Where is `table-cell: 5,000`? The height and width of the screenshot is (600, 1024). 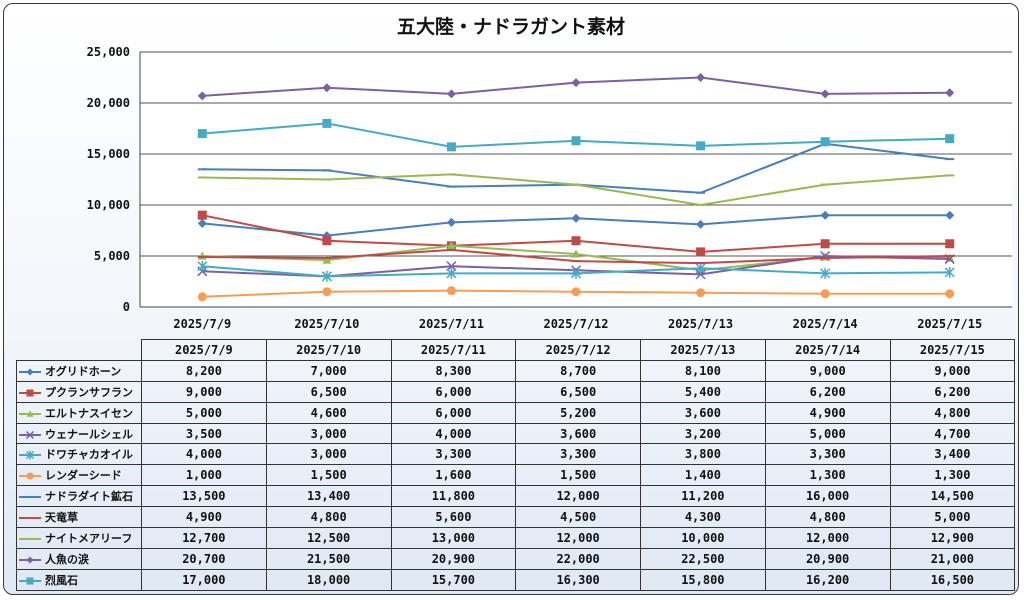 table-cell: 5,000 is located at coordinates (952, 517).